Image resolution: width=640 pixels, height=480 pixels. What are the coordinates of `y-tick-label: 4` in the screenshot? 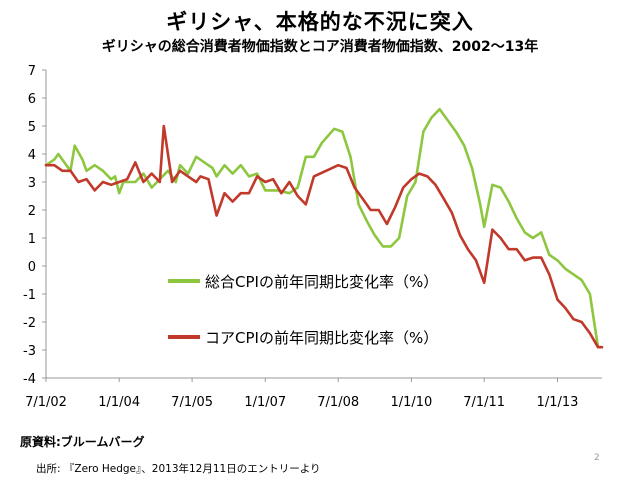 It's located at (32, 155).